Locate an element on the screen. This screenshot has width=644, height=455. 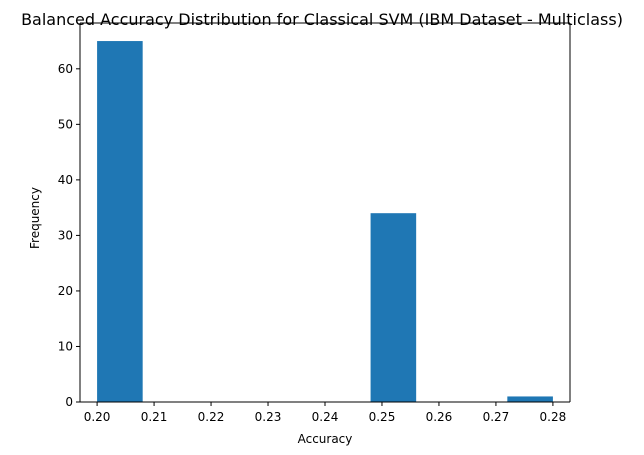
x-tick-label: 0.27 is located at coordinates (496, 417).